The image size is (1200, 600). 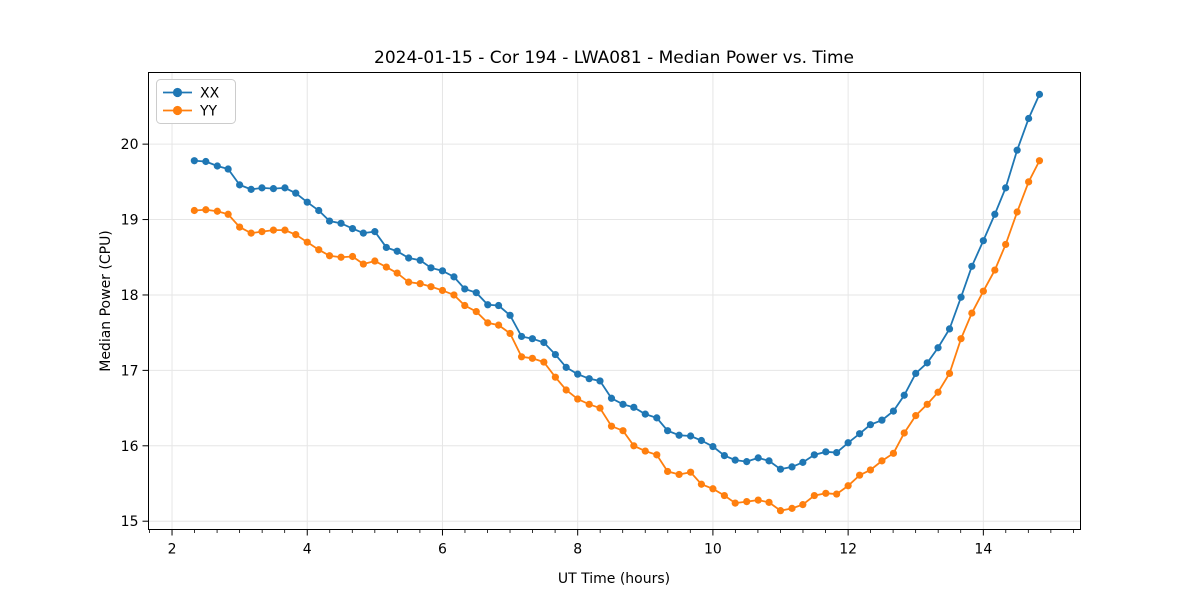 I want to click on x-axis-label: UT Time (hours), so click(x=614, y=579).